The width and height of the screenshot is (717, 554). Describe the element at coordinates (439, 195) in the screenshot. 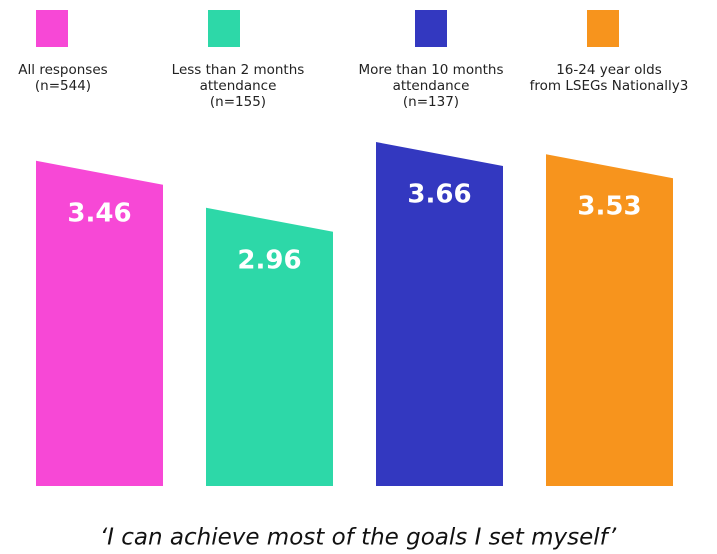

I see `value-label: 3.66` at that location.